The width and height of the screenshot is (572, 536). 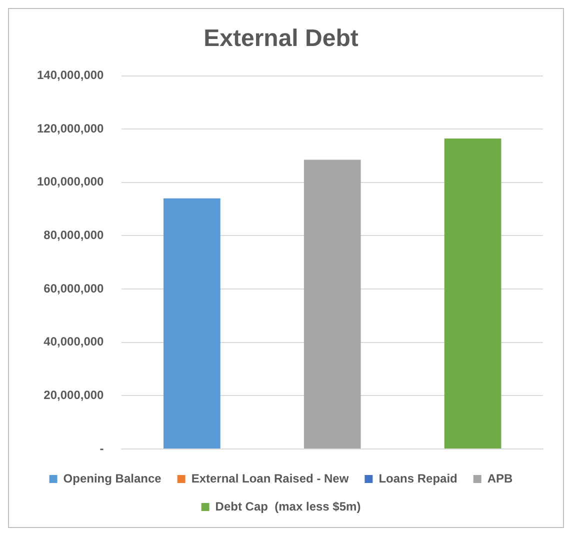 What do you see at coordinates (102, 448) in the screenshot?
I see `y-tick-label: -` at bounding box center [102, 448].